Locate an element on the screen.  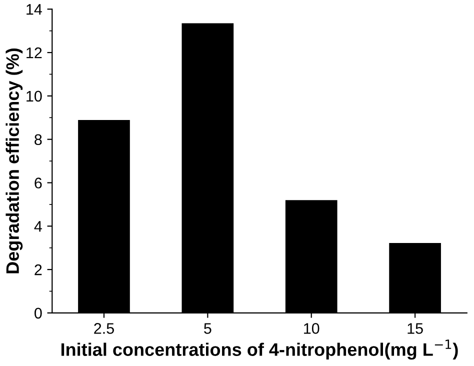
y-tick-label: 6 is located at coordinates (38, 183).